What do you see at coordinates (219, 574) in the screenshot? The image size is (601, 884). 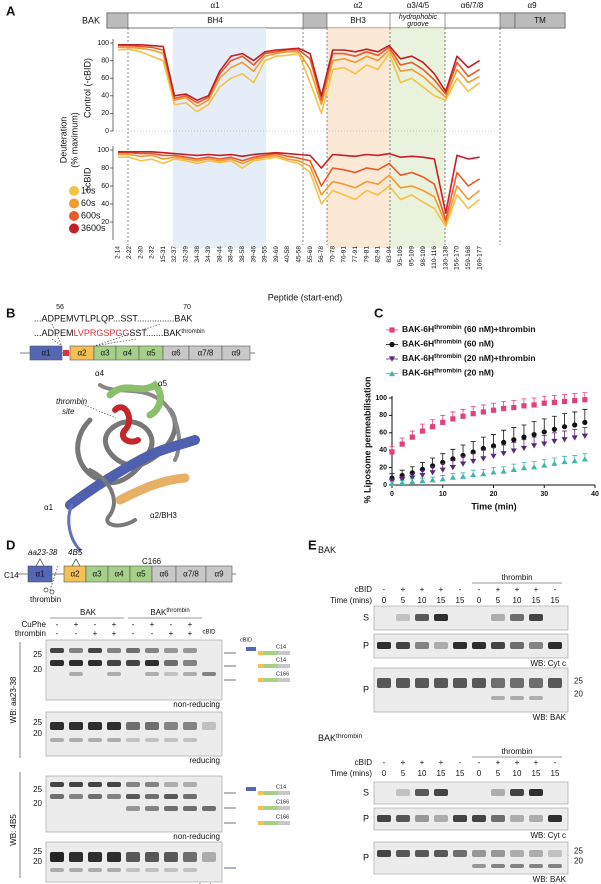 I see `domain` at bounding box center [219, 574].